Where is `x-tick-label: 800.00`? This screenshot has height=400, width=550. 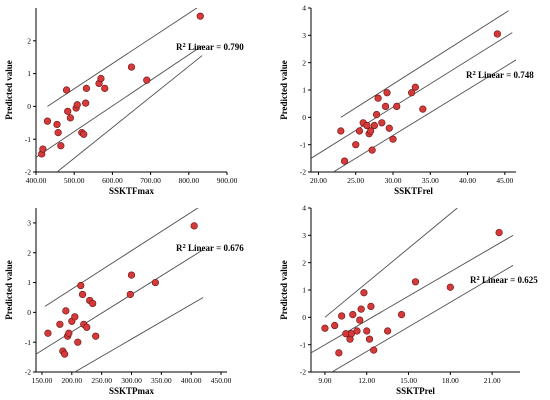 x-tick-label: 800.00 is located at coordinates (188, 180).